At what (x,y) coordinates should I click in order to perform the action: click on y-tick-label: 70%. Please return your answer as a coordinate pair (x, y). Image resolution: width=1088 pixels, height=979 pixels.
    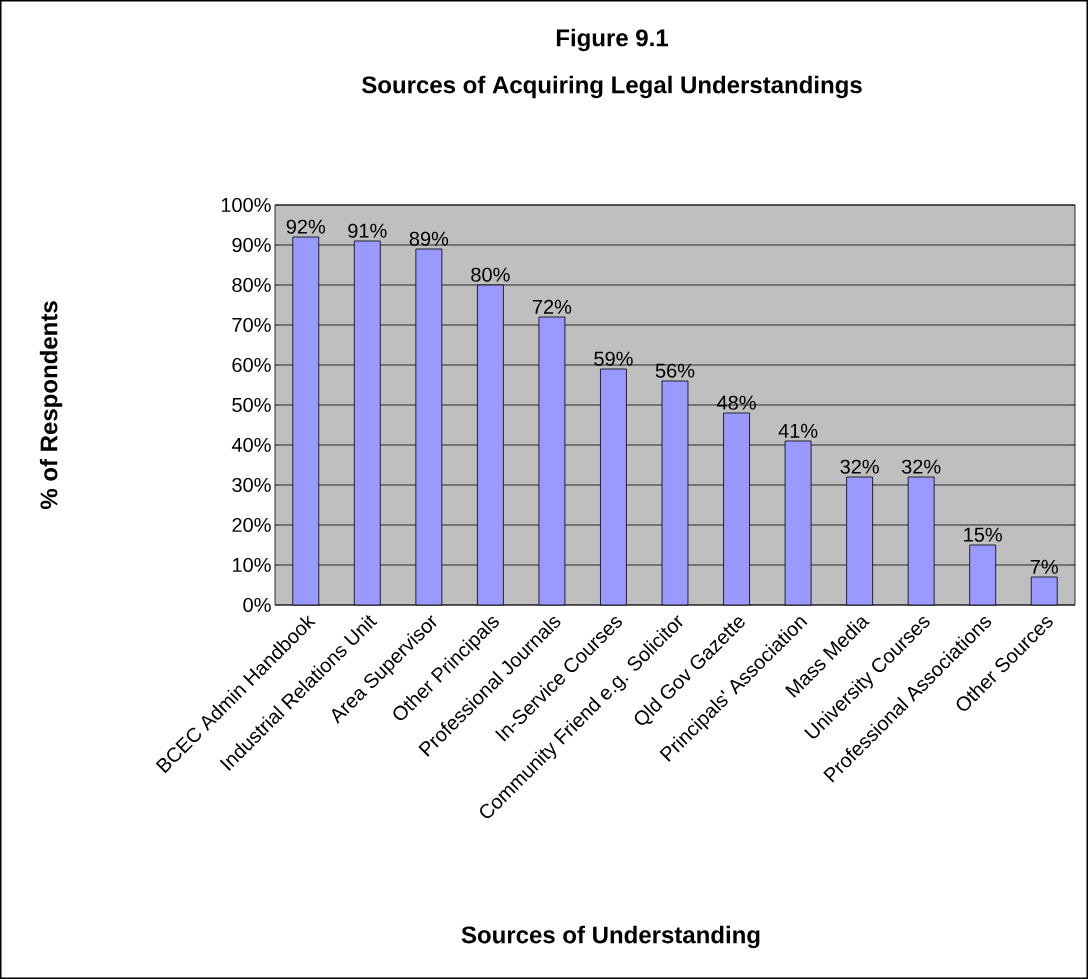
    Looking at the image, I should click on (251, 325).